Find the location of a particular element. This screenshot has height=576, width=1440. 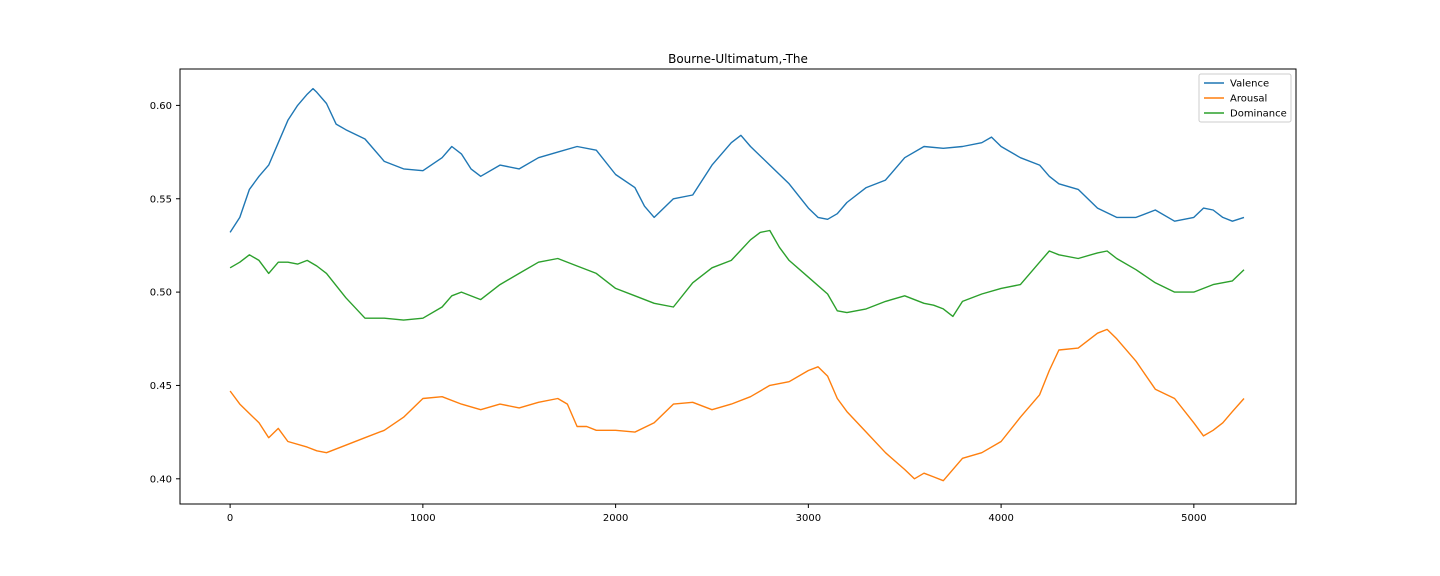

x-axis: 0 1000 2000 3000 4000 5000 is located at coordinates (717, 514).